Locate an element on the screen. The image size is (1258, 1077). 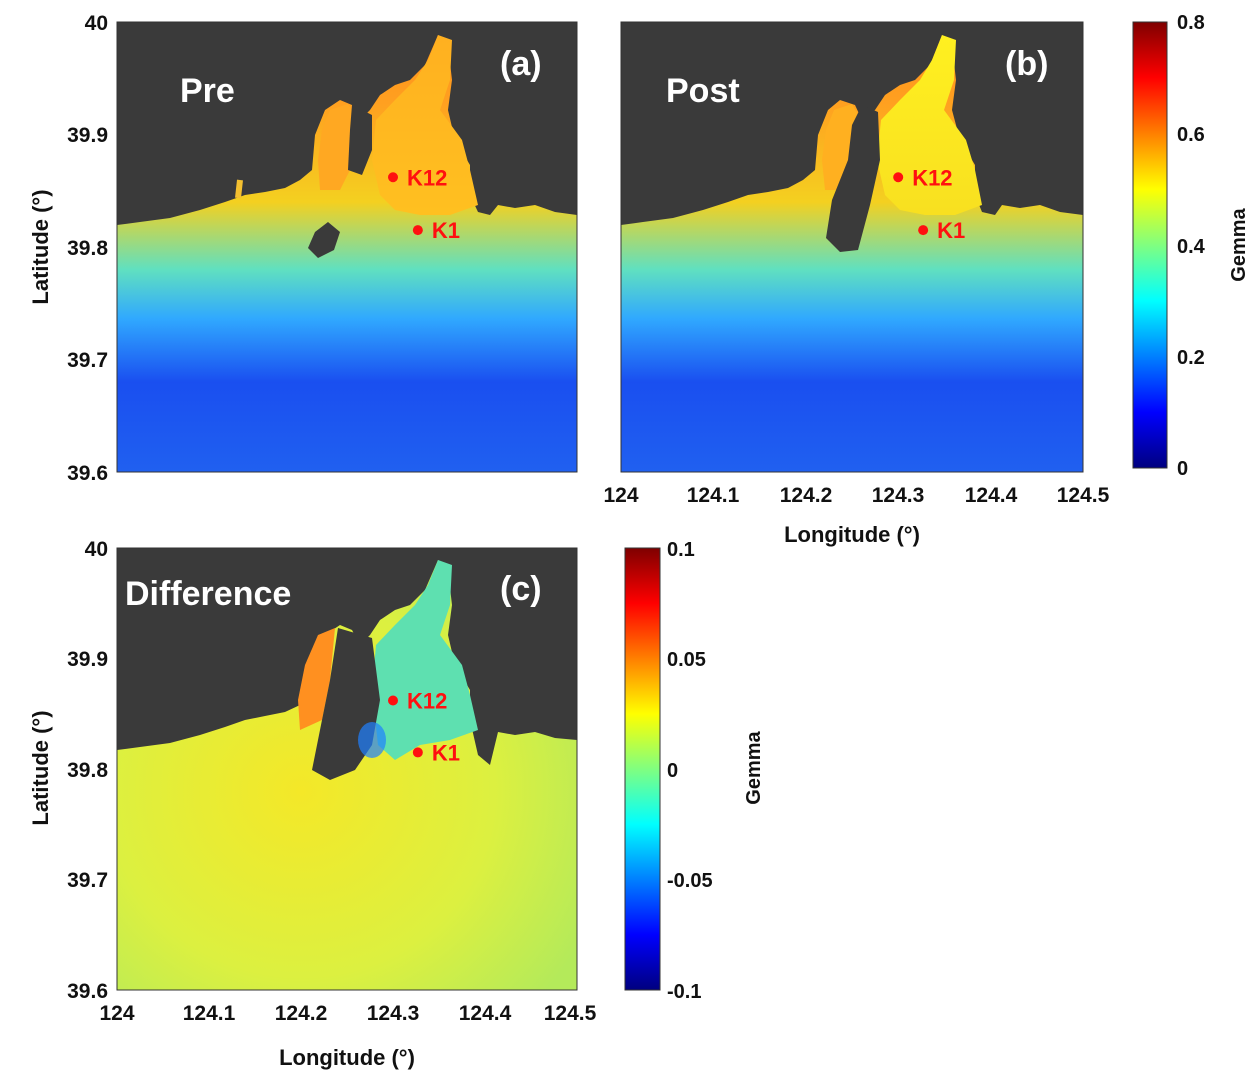
panel-c-ylabel: Latitude (°) is located at coordinates (40, 767).